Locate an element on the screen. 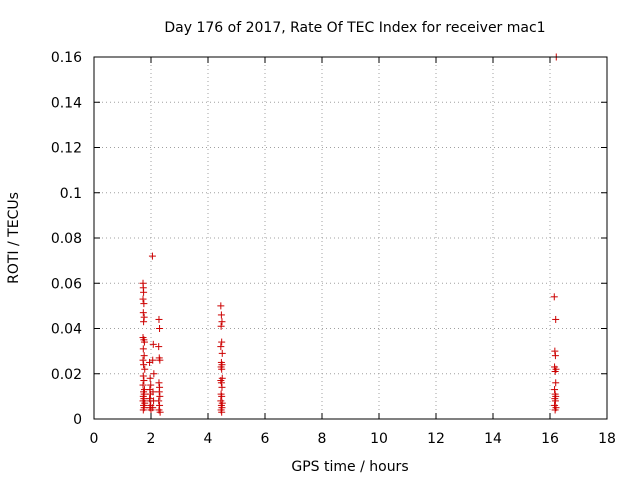  y-tick-label: 0.16 is located at coordinates (66, 58).